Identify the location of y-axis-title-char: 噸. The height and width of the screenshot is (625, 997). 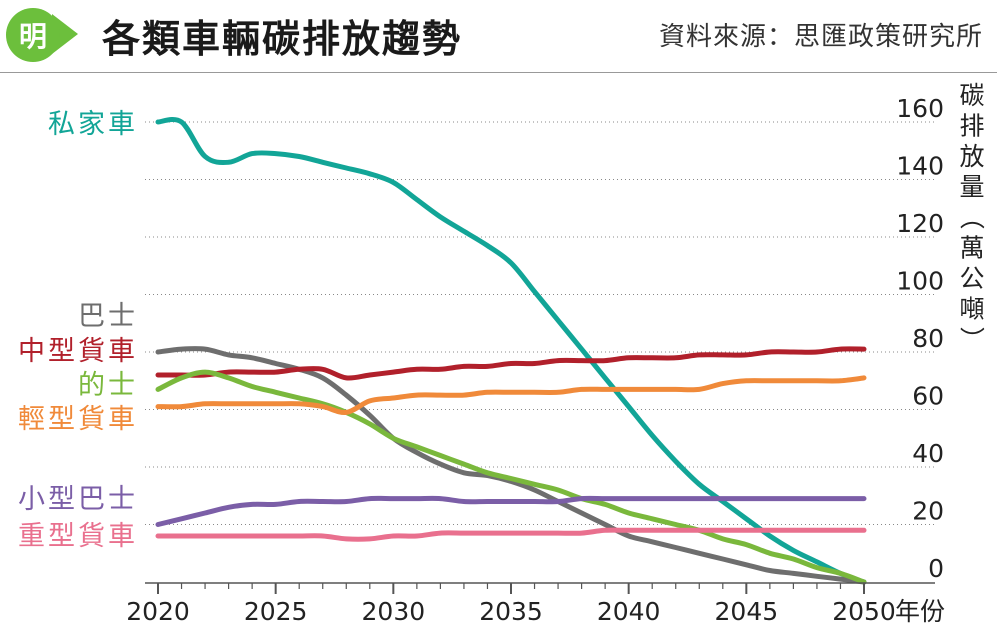
(971, 309).